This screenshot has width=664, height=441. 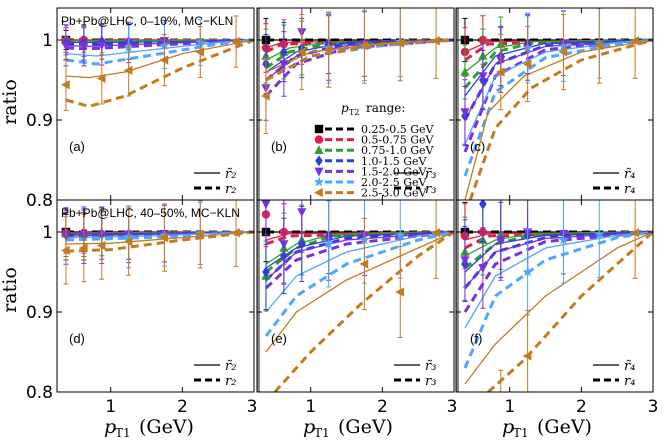 I want to click on y-tick-label: 0.8, so click(x=39, y=201).